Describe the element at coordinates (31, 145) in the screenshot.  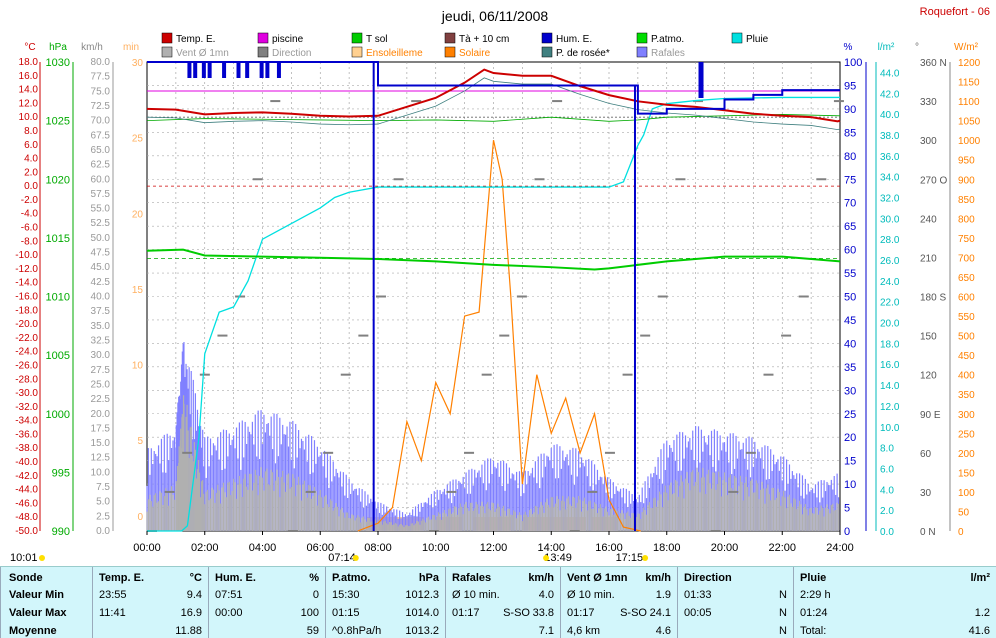
I see `temp-tick: 6.0` at that location.